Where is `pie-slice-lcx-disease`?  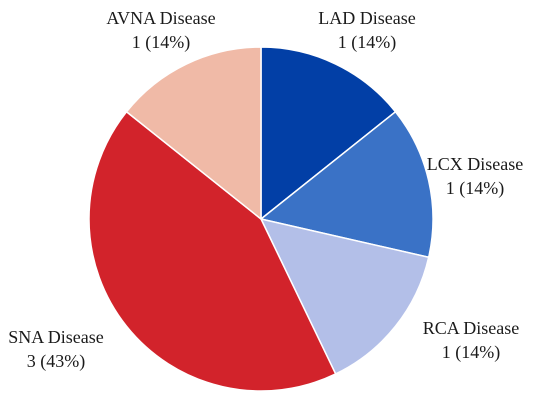
pie-slice-lcx-disease is located at coordinates (346, 184).